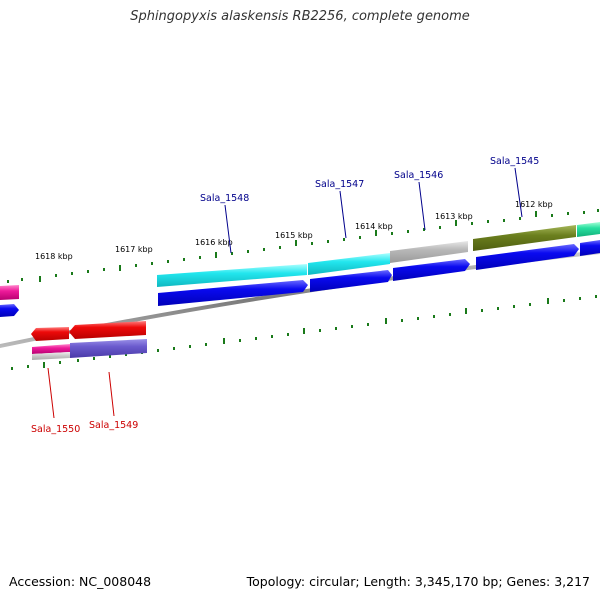 The image size is (600, 600). I want to click on kbp-label-1616: 1616 kbp, so click(214, 242).